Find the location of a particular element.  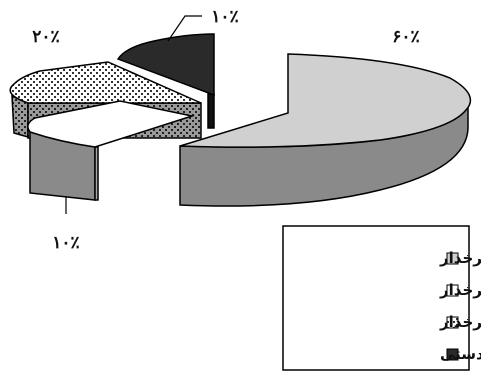

leader-line is located at coordinates (184, 28).